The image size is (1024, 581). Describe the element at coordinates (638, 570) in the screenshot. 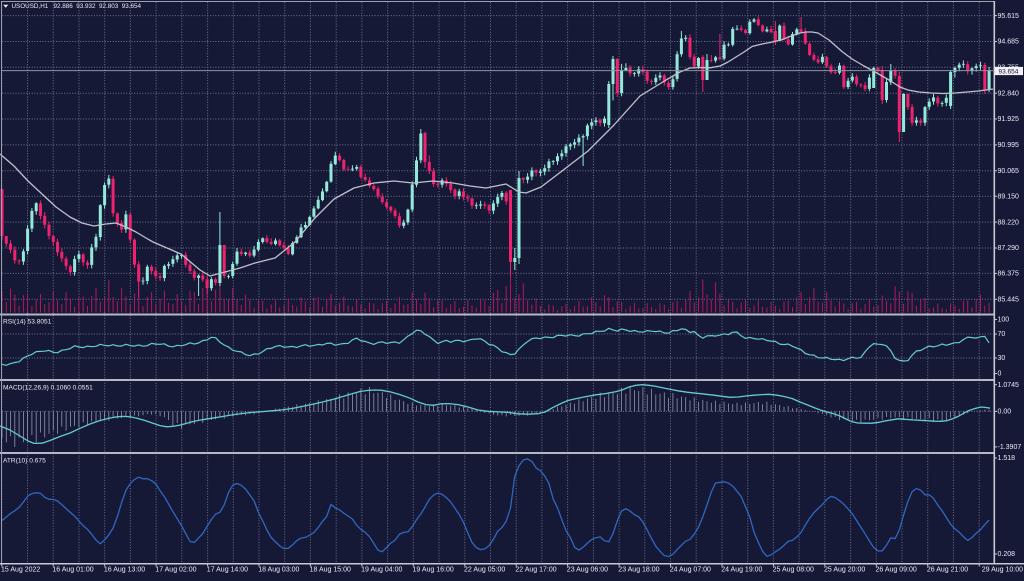

I see `svg-text: 23 Aug 18:00` at that location.